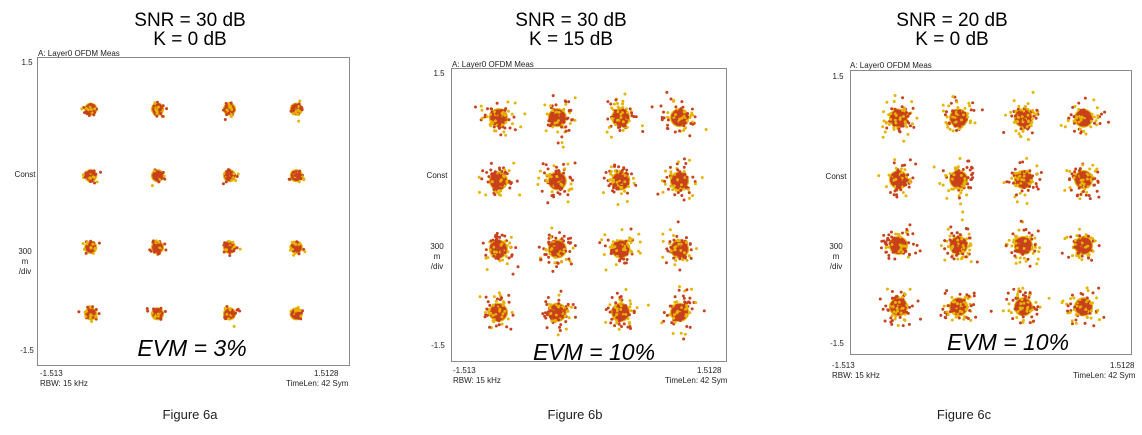 Image resolution: width=1142 pixels, height=435 pixels. Describe the element at coordinates (836, 176) in the screenshot. I see `y-label-const: Const` at that location.